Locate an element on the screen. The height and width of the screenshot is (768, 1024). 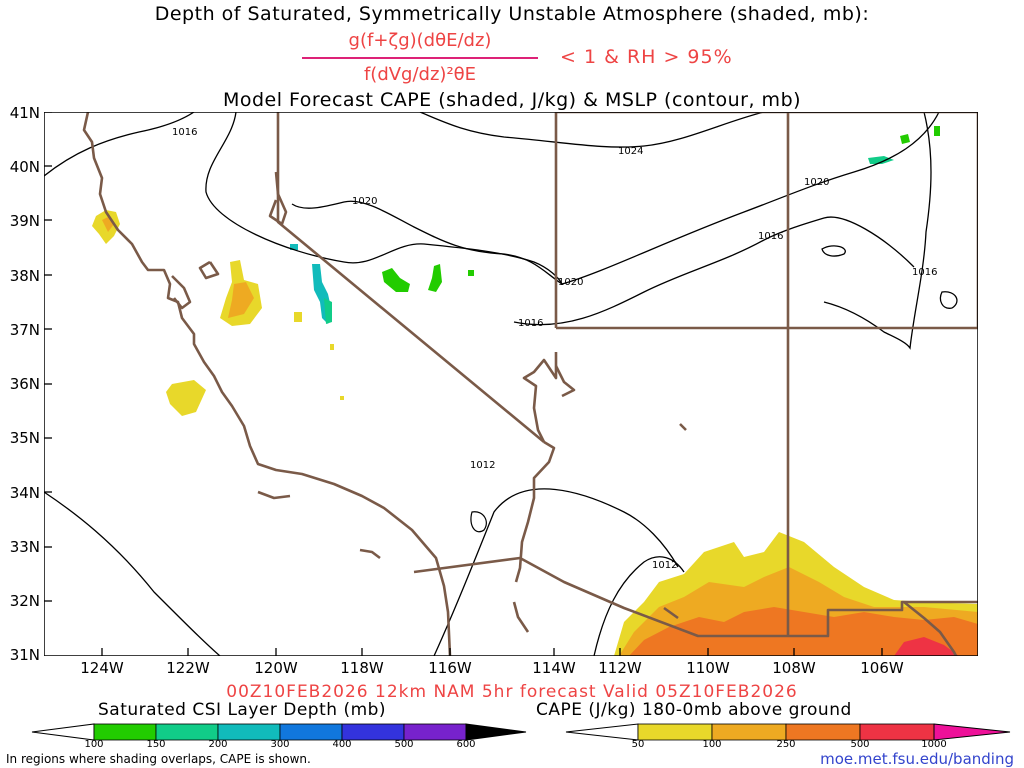
cape-colorbar-label: CAPE (J/kg) 180-0mb above ground is located at coordinates (694, 710).